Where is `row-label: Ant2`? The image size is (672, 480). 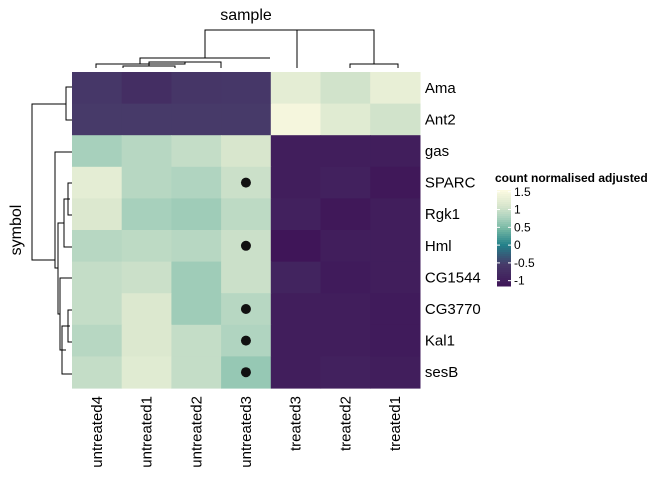 row-label: Ant2 is located at coordinates (440, 119).